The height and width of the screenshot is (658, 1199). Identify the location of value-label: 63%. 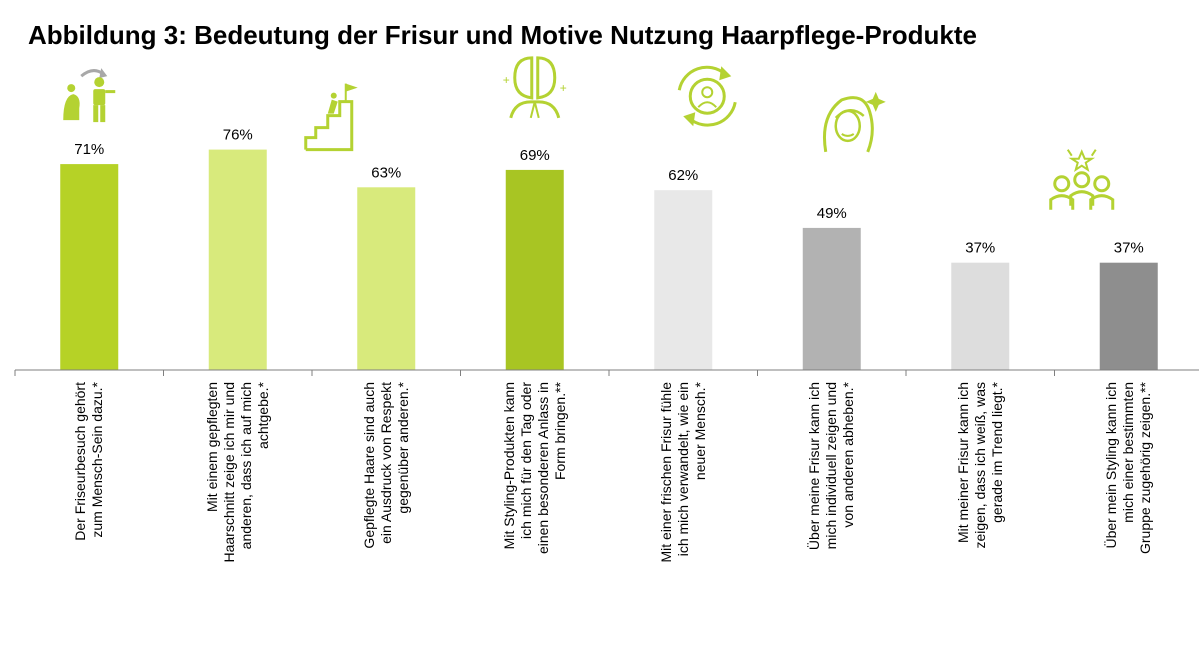
(386, 172).